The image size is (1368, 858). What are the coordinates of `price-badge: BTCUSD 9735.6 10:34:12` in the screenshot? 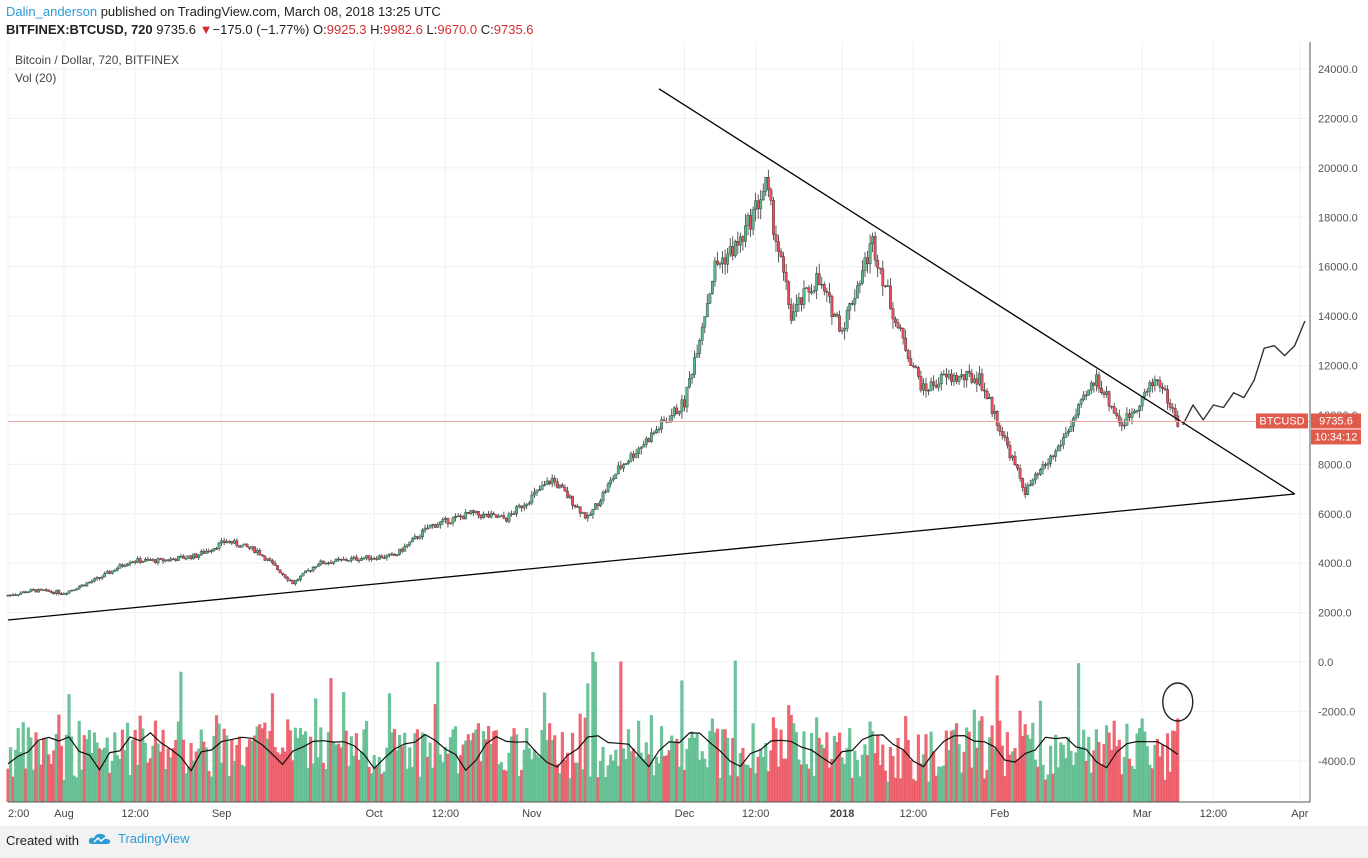 It's located at (1308, 429).